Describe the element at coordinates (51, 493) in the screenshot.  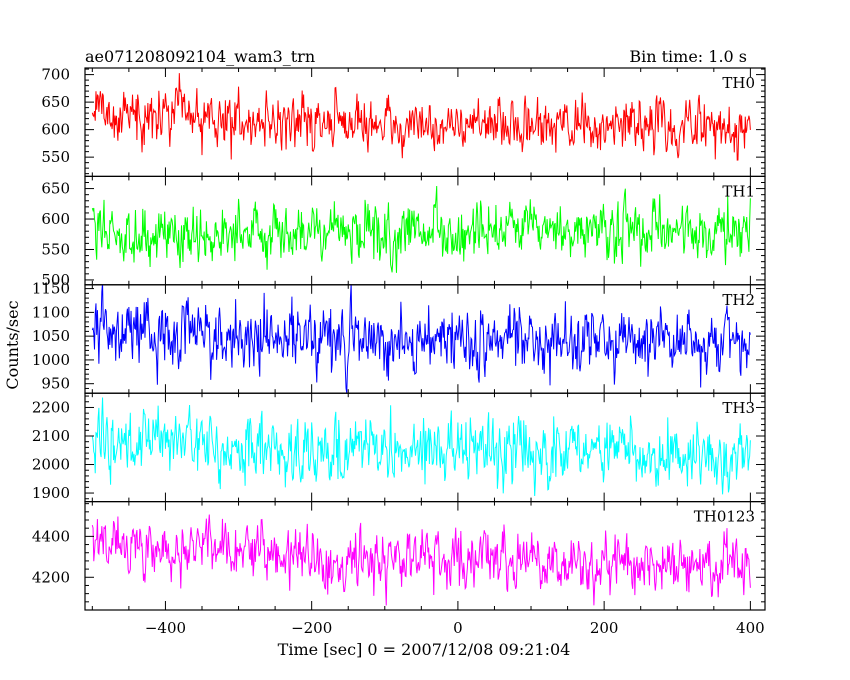
I see `y-tick-label: 1900` at that location.